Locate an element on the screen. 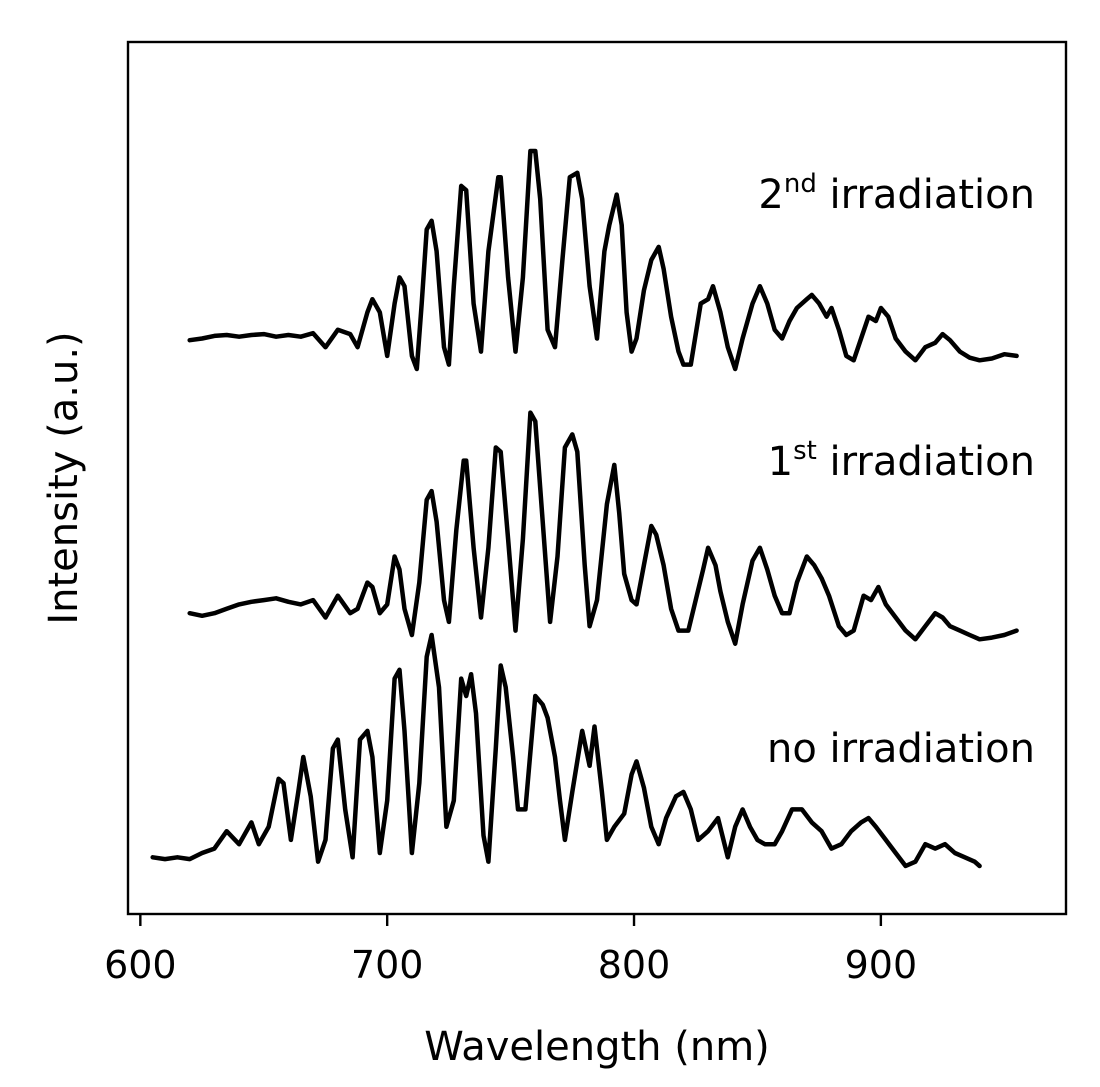 This screenshot has height=1087, width=1100. series-label-0: 2nd irradiation is located at coordinates (896, 193).